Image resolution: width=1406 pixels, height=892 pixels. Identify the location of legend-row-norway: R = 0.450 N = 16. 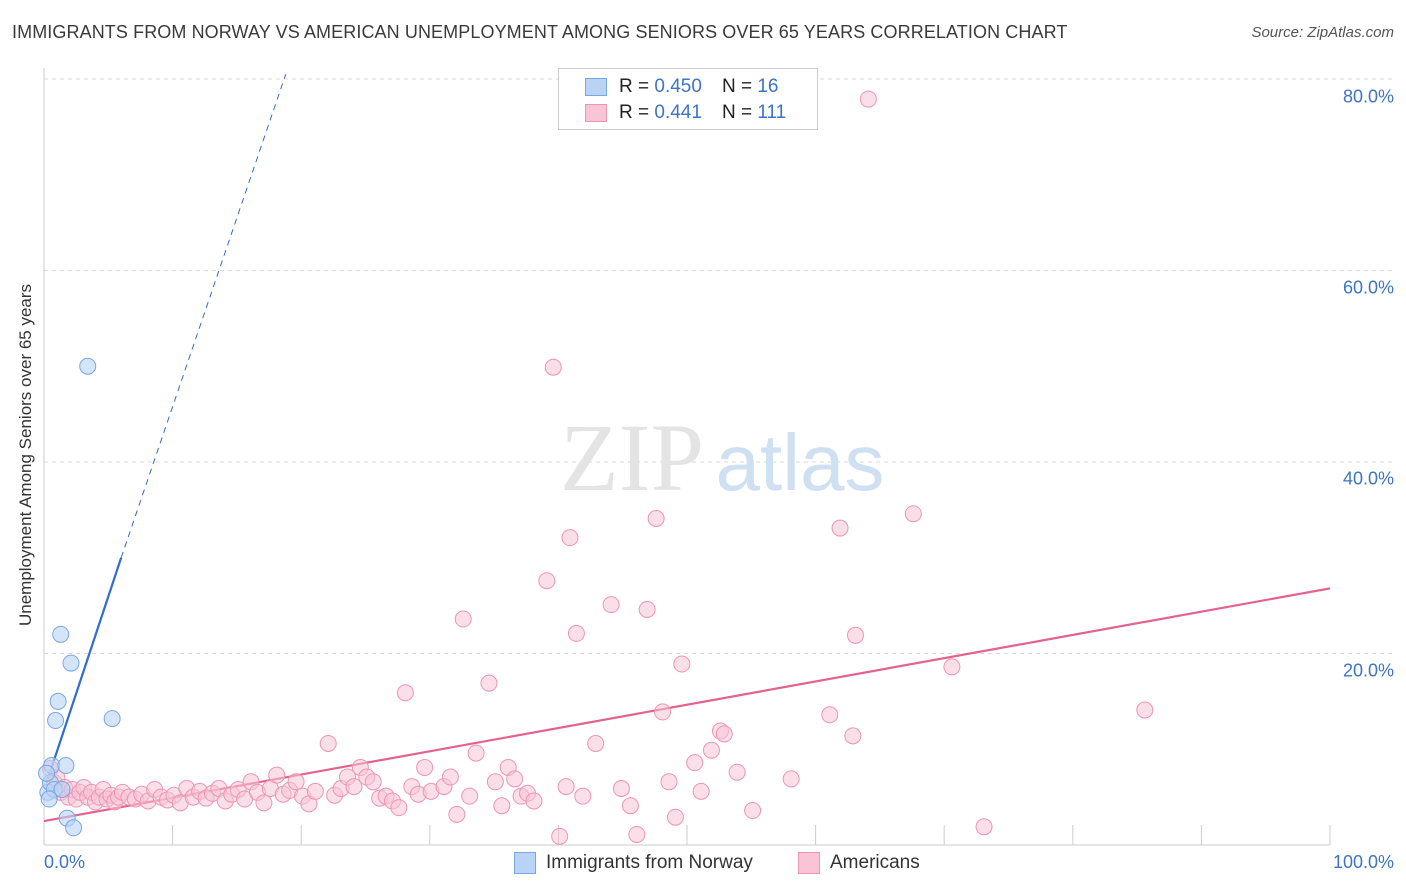
(681, 87).